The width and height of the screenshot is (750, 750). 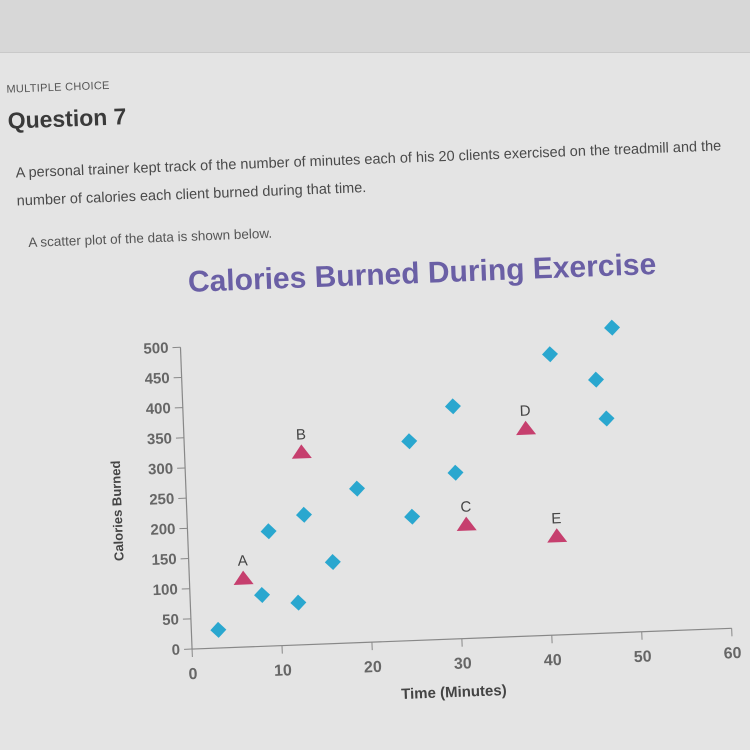 I want to click on y-axis-label: Calories Burned, so click(x=117, y=510).